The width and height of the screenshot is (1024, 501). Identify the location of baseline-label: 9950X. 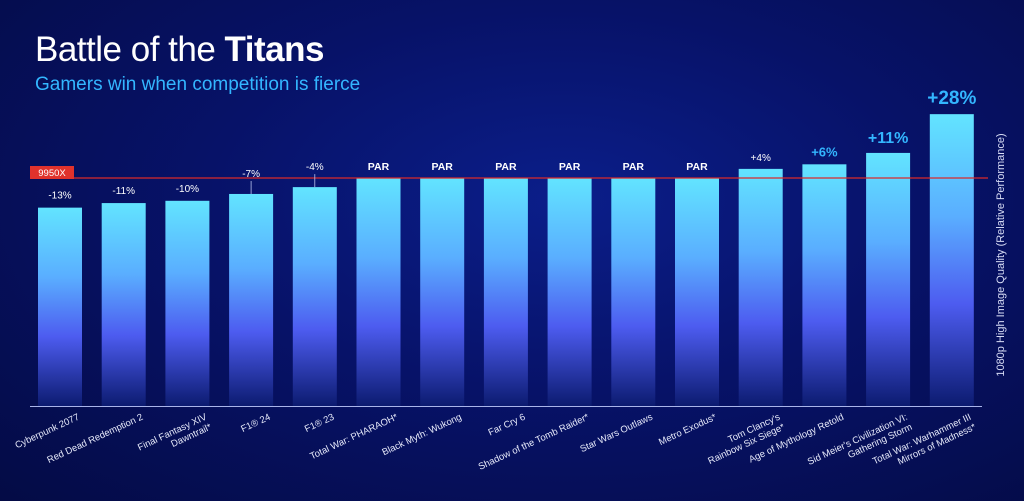
(52, 173).